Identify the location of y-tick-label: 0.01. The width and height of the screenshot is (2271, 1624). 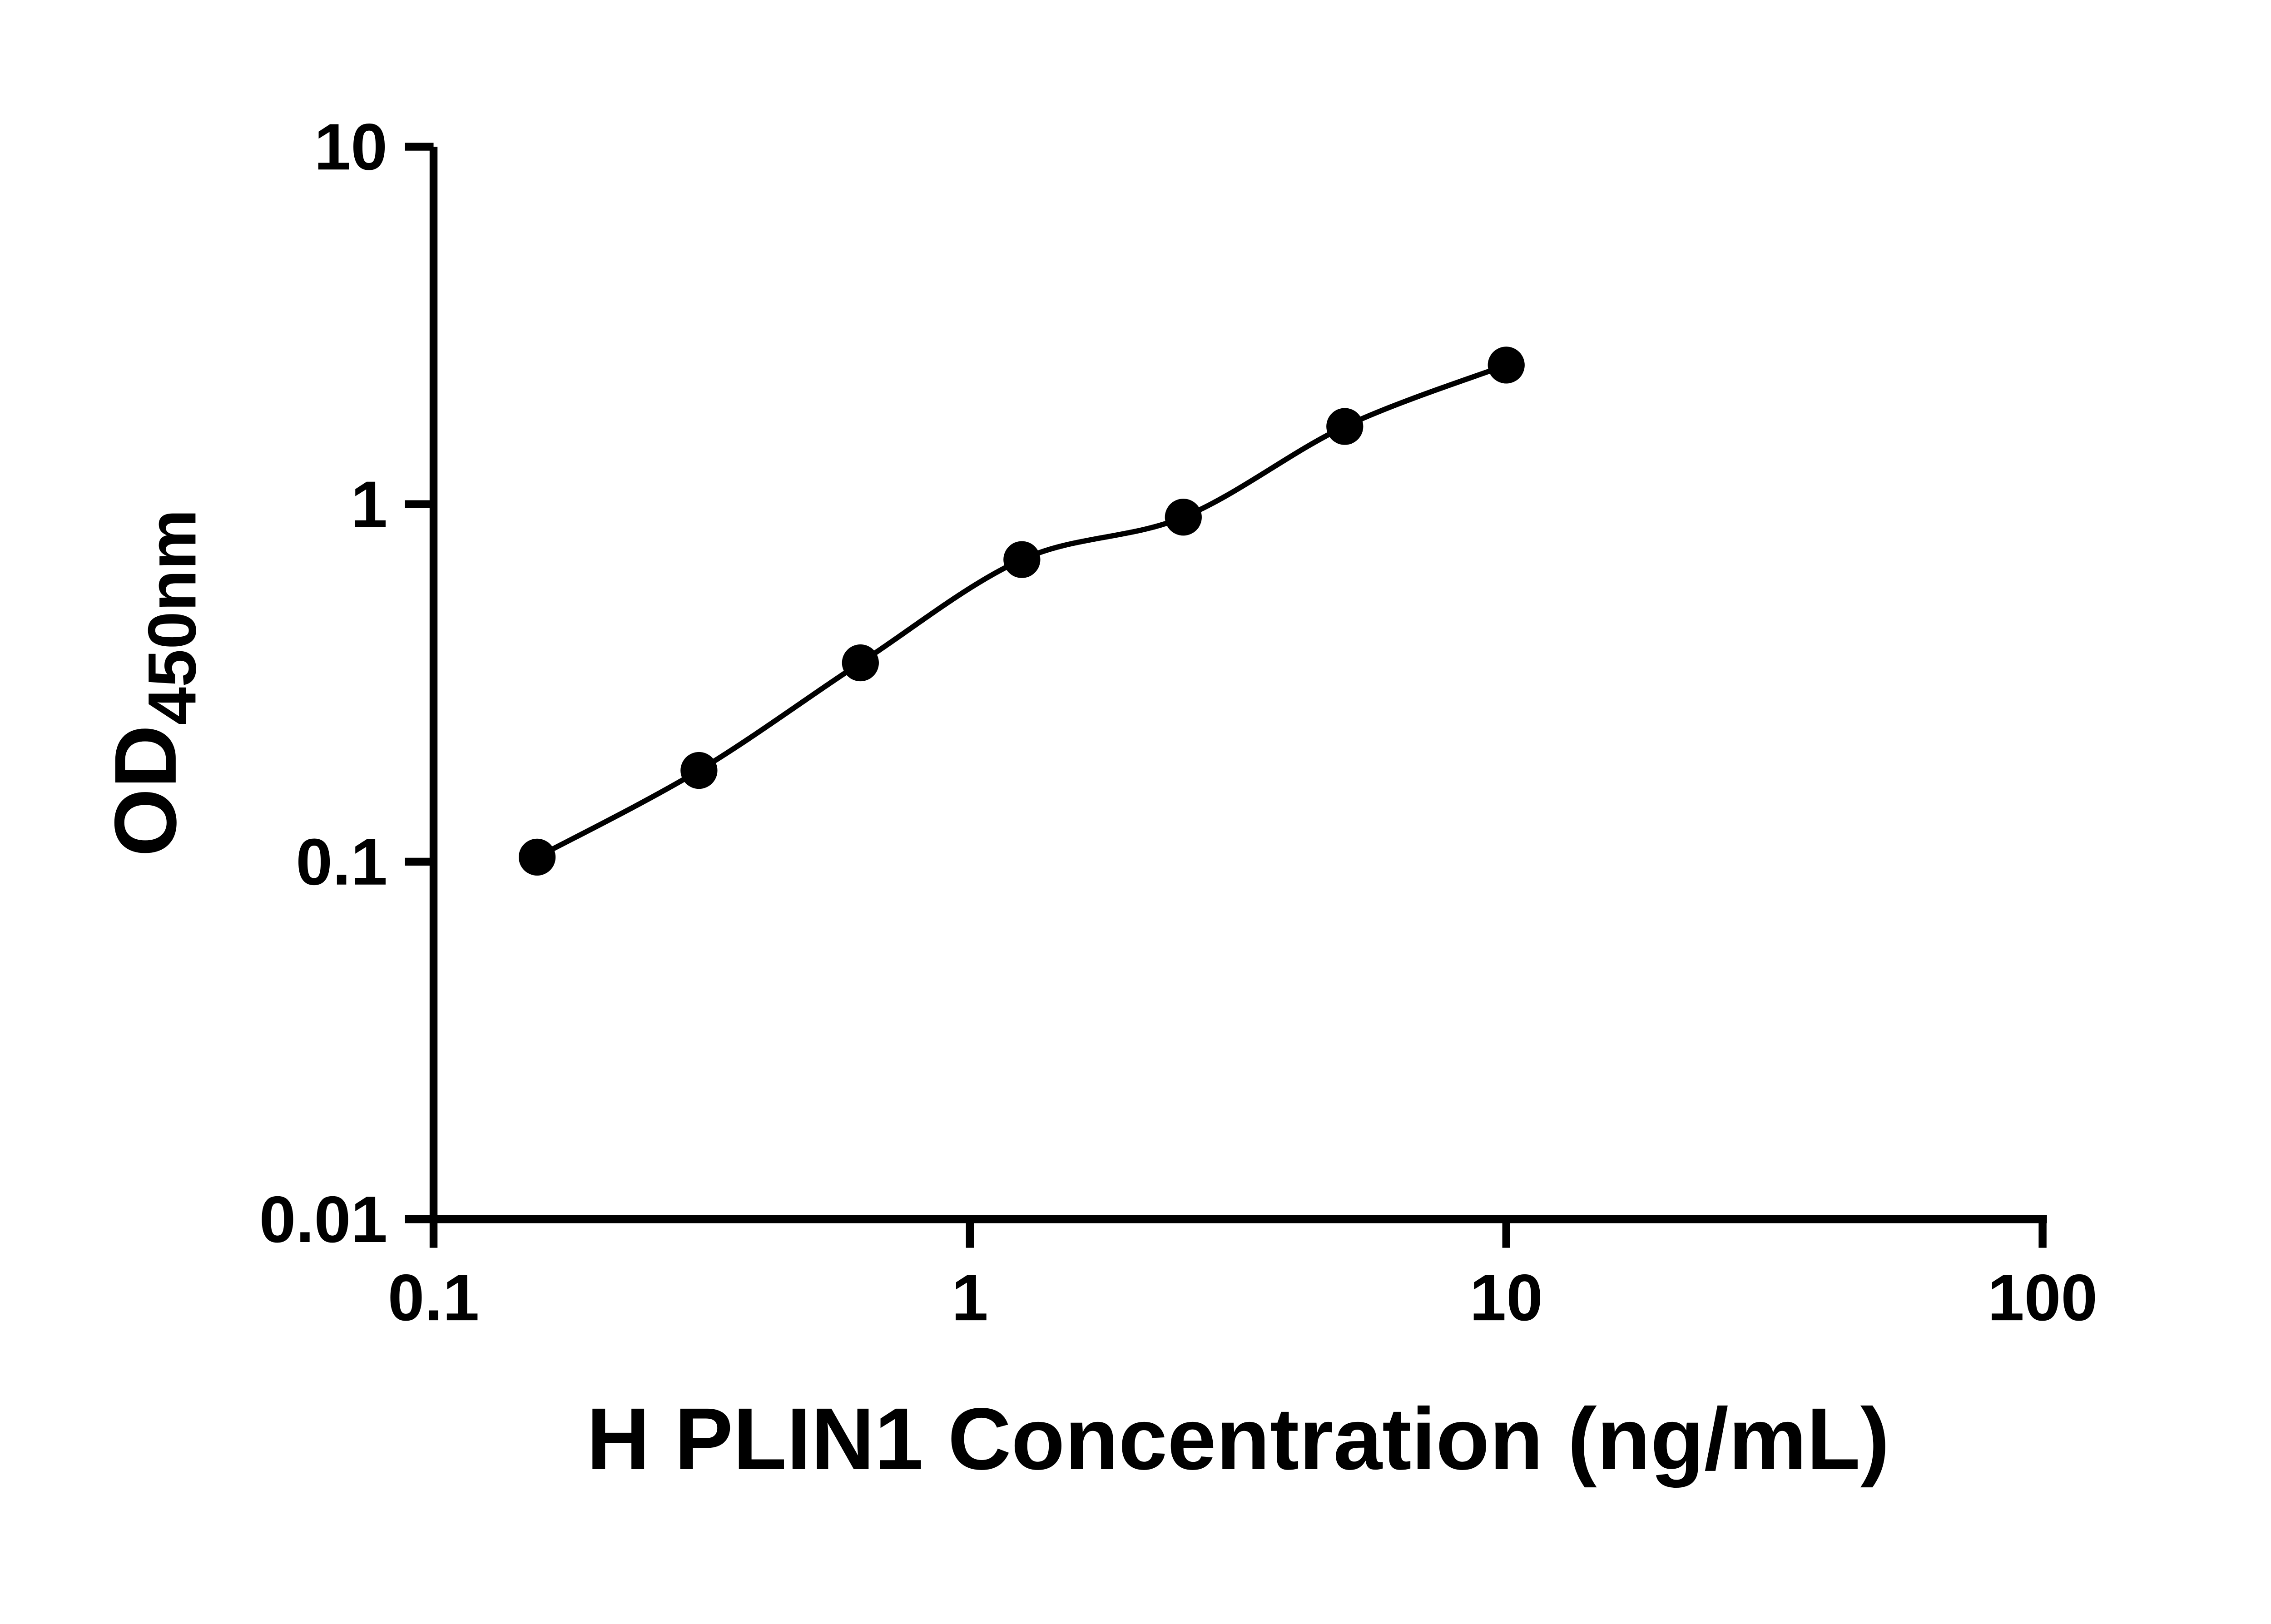
(323, 1219).